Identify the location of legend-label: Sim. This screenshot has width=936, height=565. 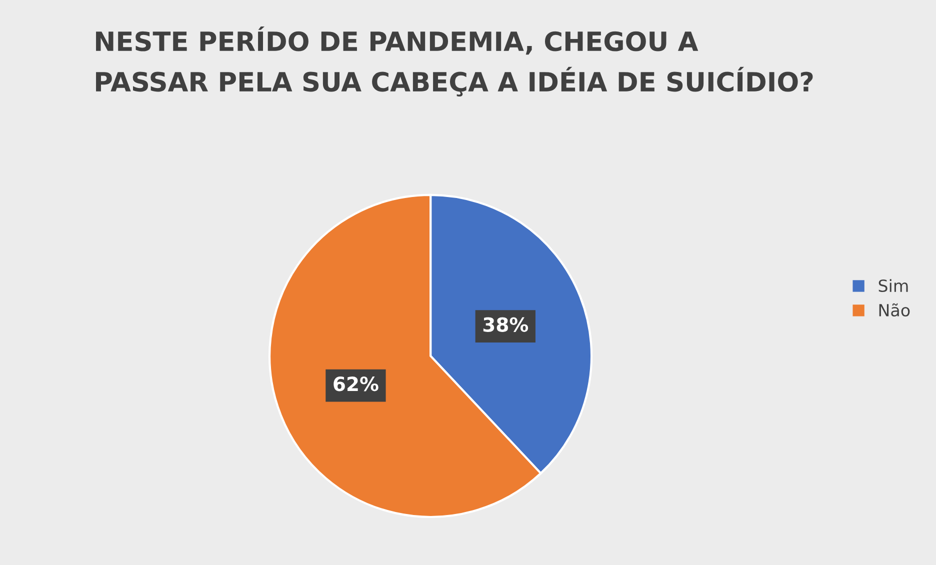
(893, 285).